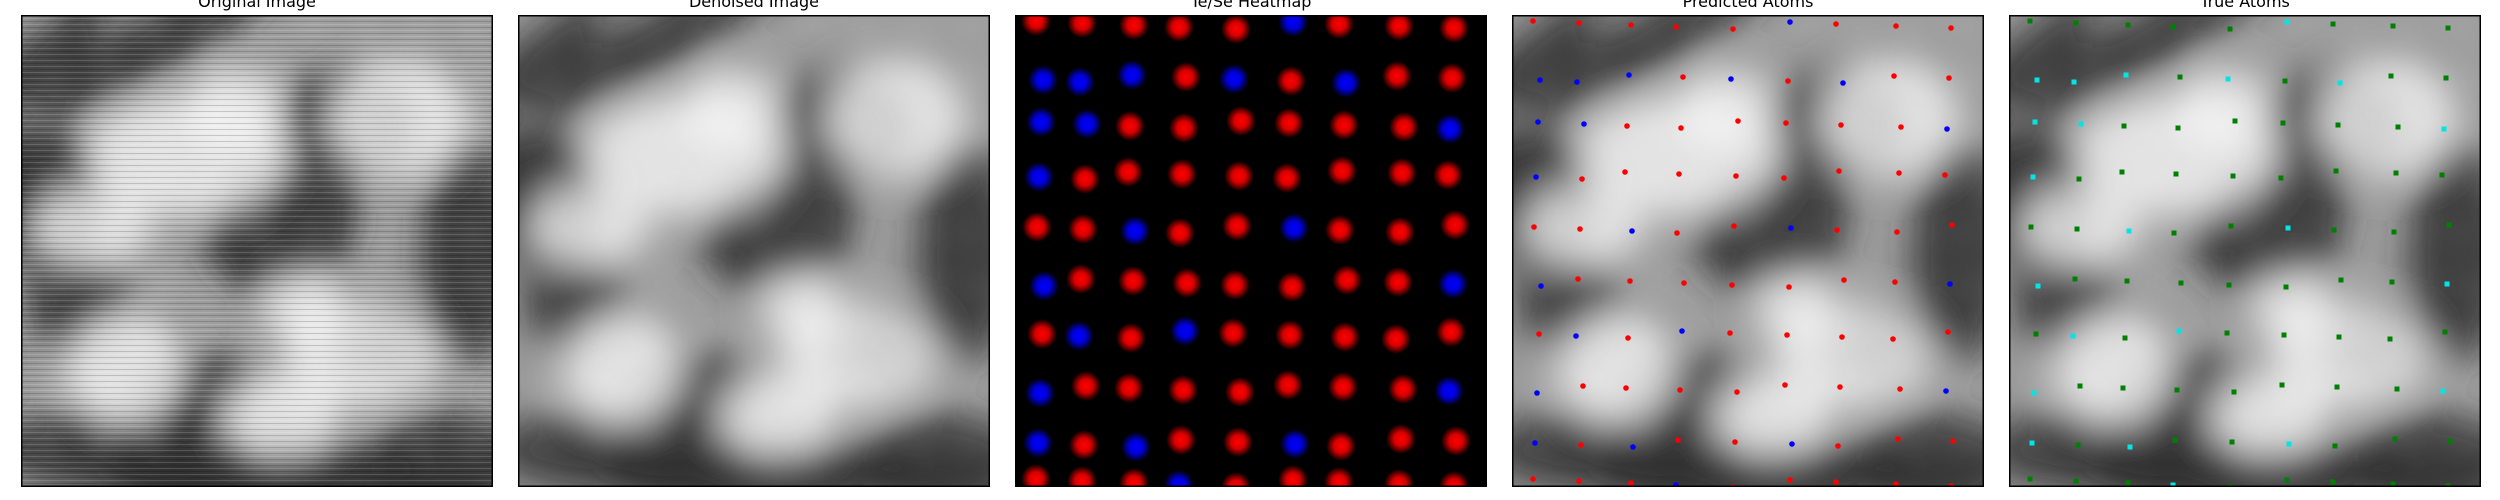  I want to click on panel-title: Original Image, so click(257, 5).